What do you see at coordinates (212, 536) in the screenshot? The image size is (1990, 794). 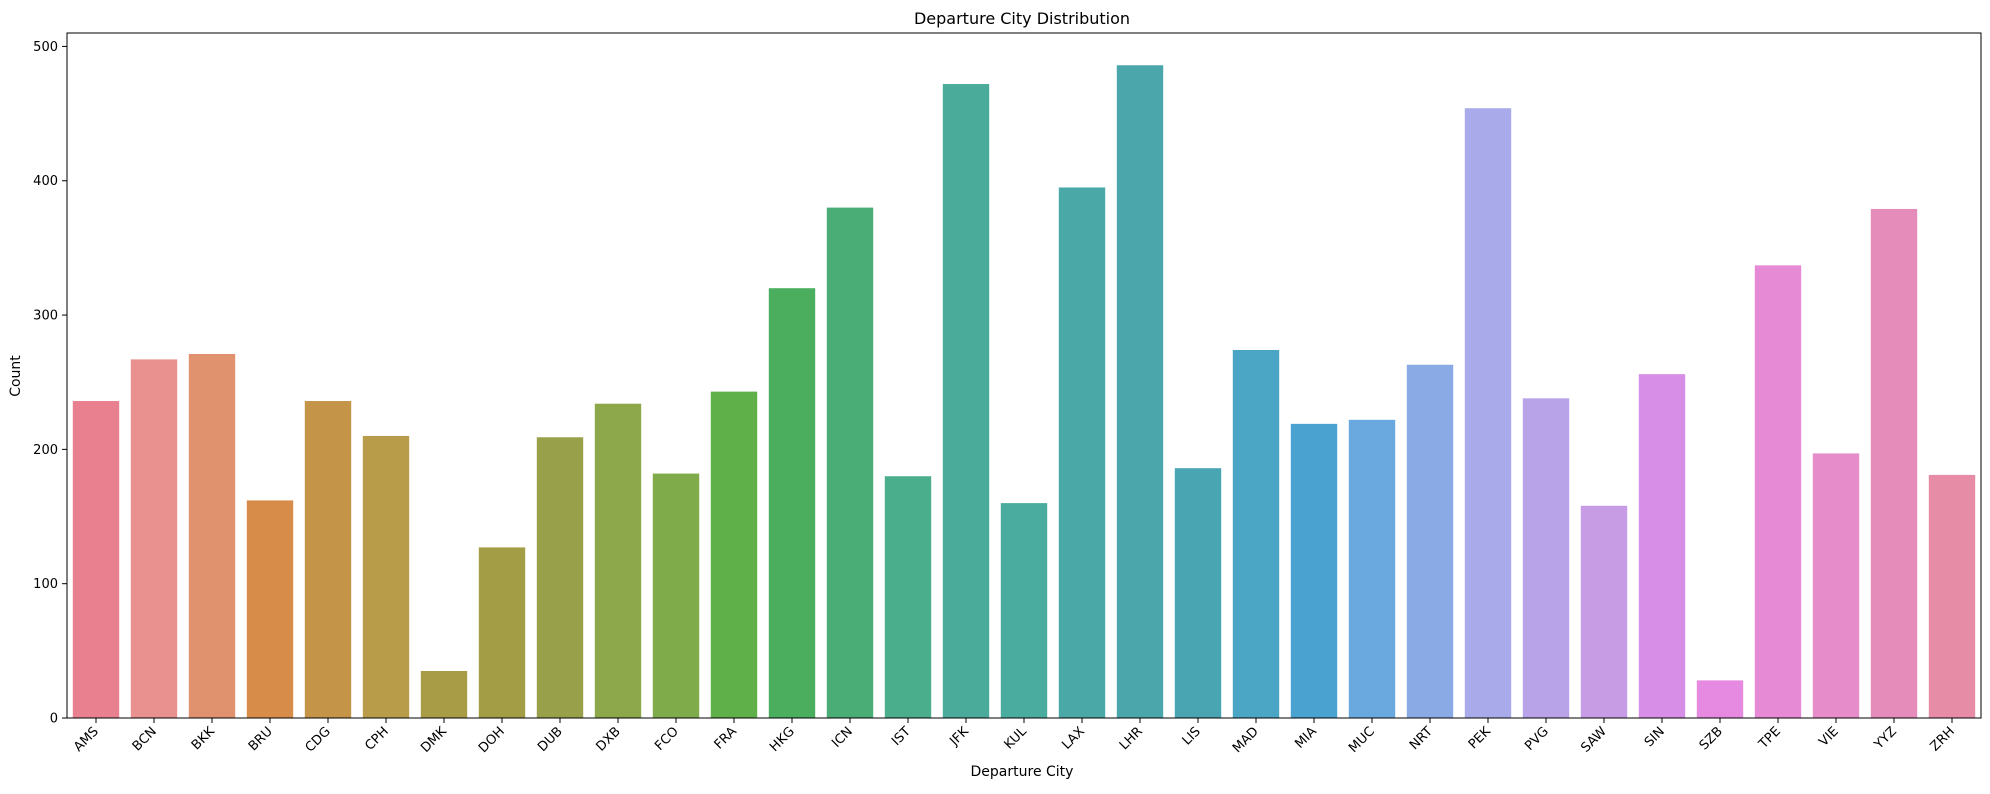 I see `bar-bkk` at bounding box center [212, 536].